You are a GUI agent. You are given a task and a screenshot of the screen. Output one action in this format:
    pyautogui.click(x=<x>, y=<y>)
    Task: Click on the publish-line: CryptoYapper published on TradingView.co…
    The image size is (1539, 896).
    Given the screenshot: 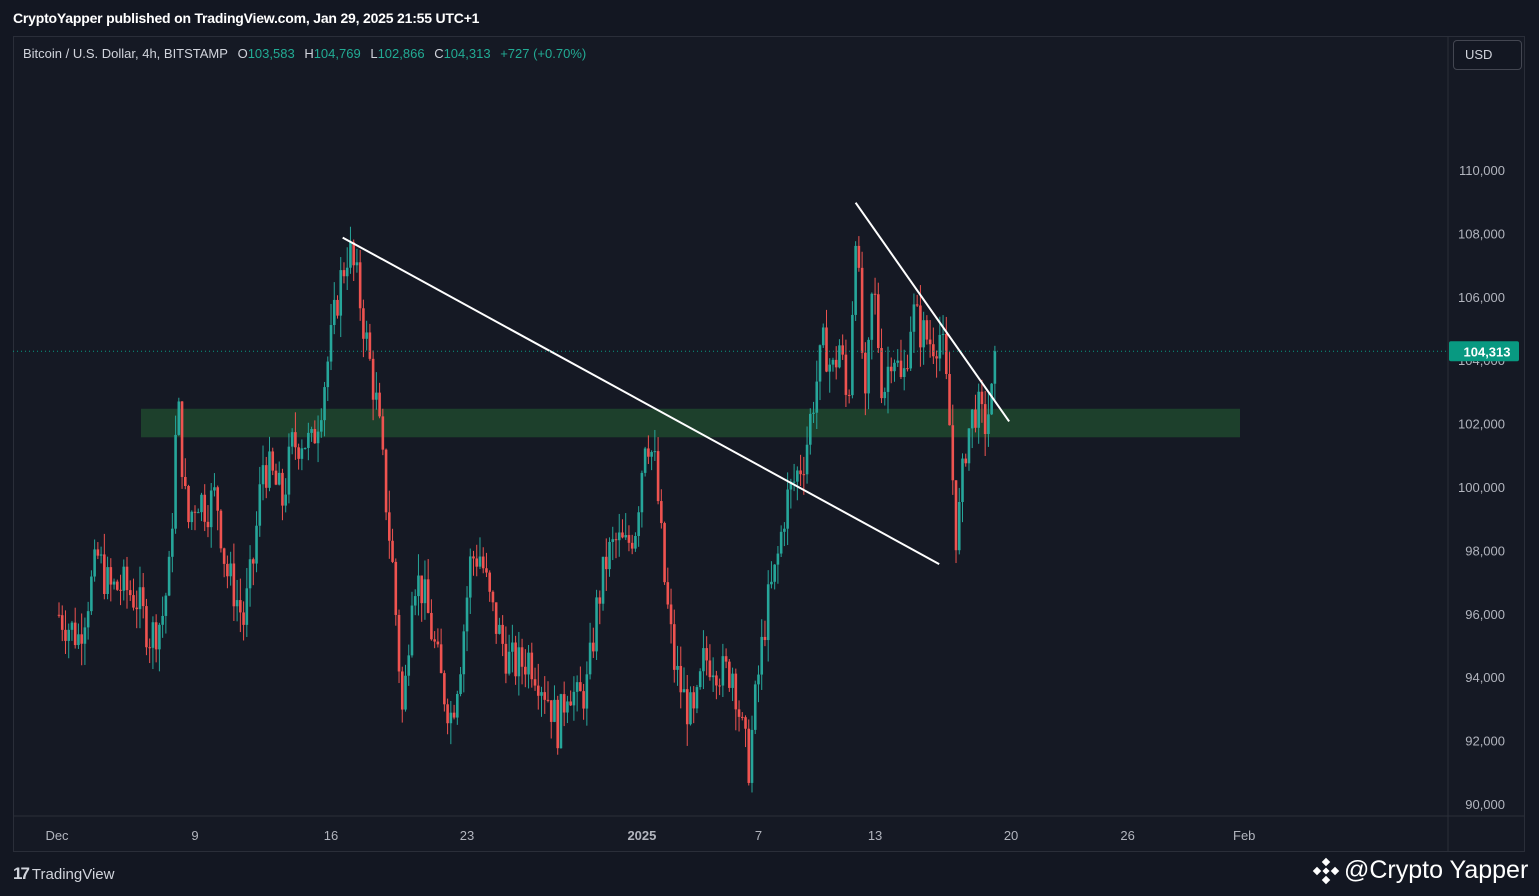 What is the action you would take?
    pyautogui.click(x=246, y=18)
    